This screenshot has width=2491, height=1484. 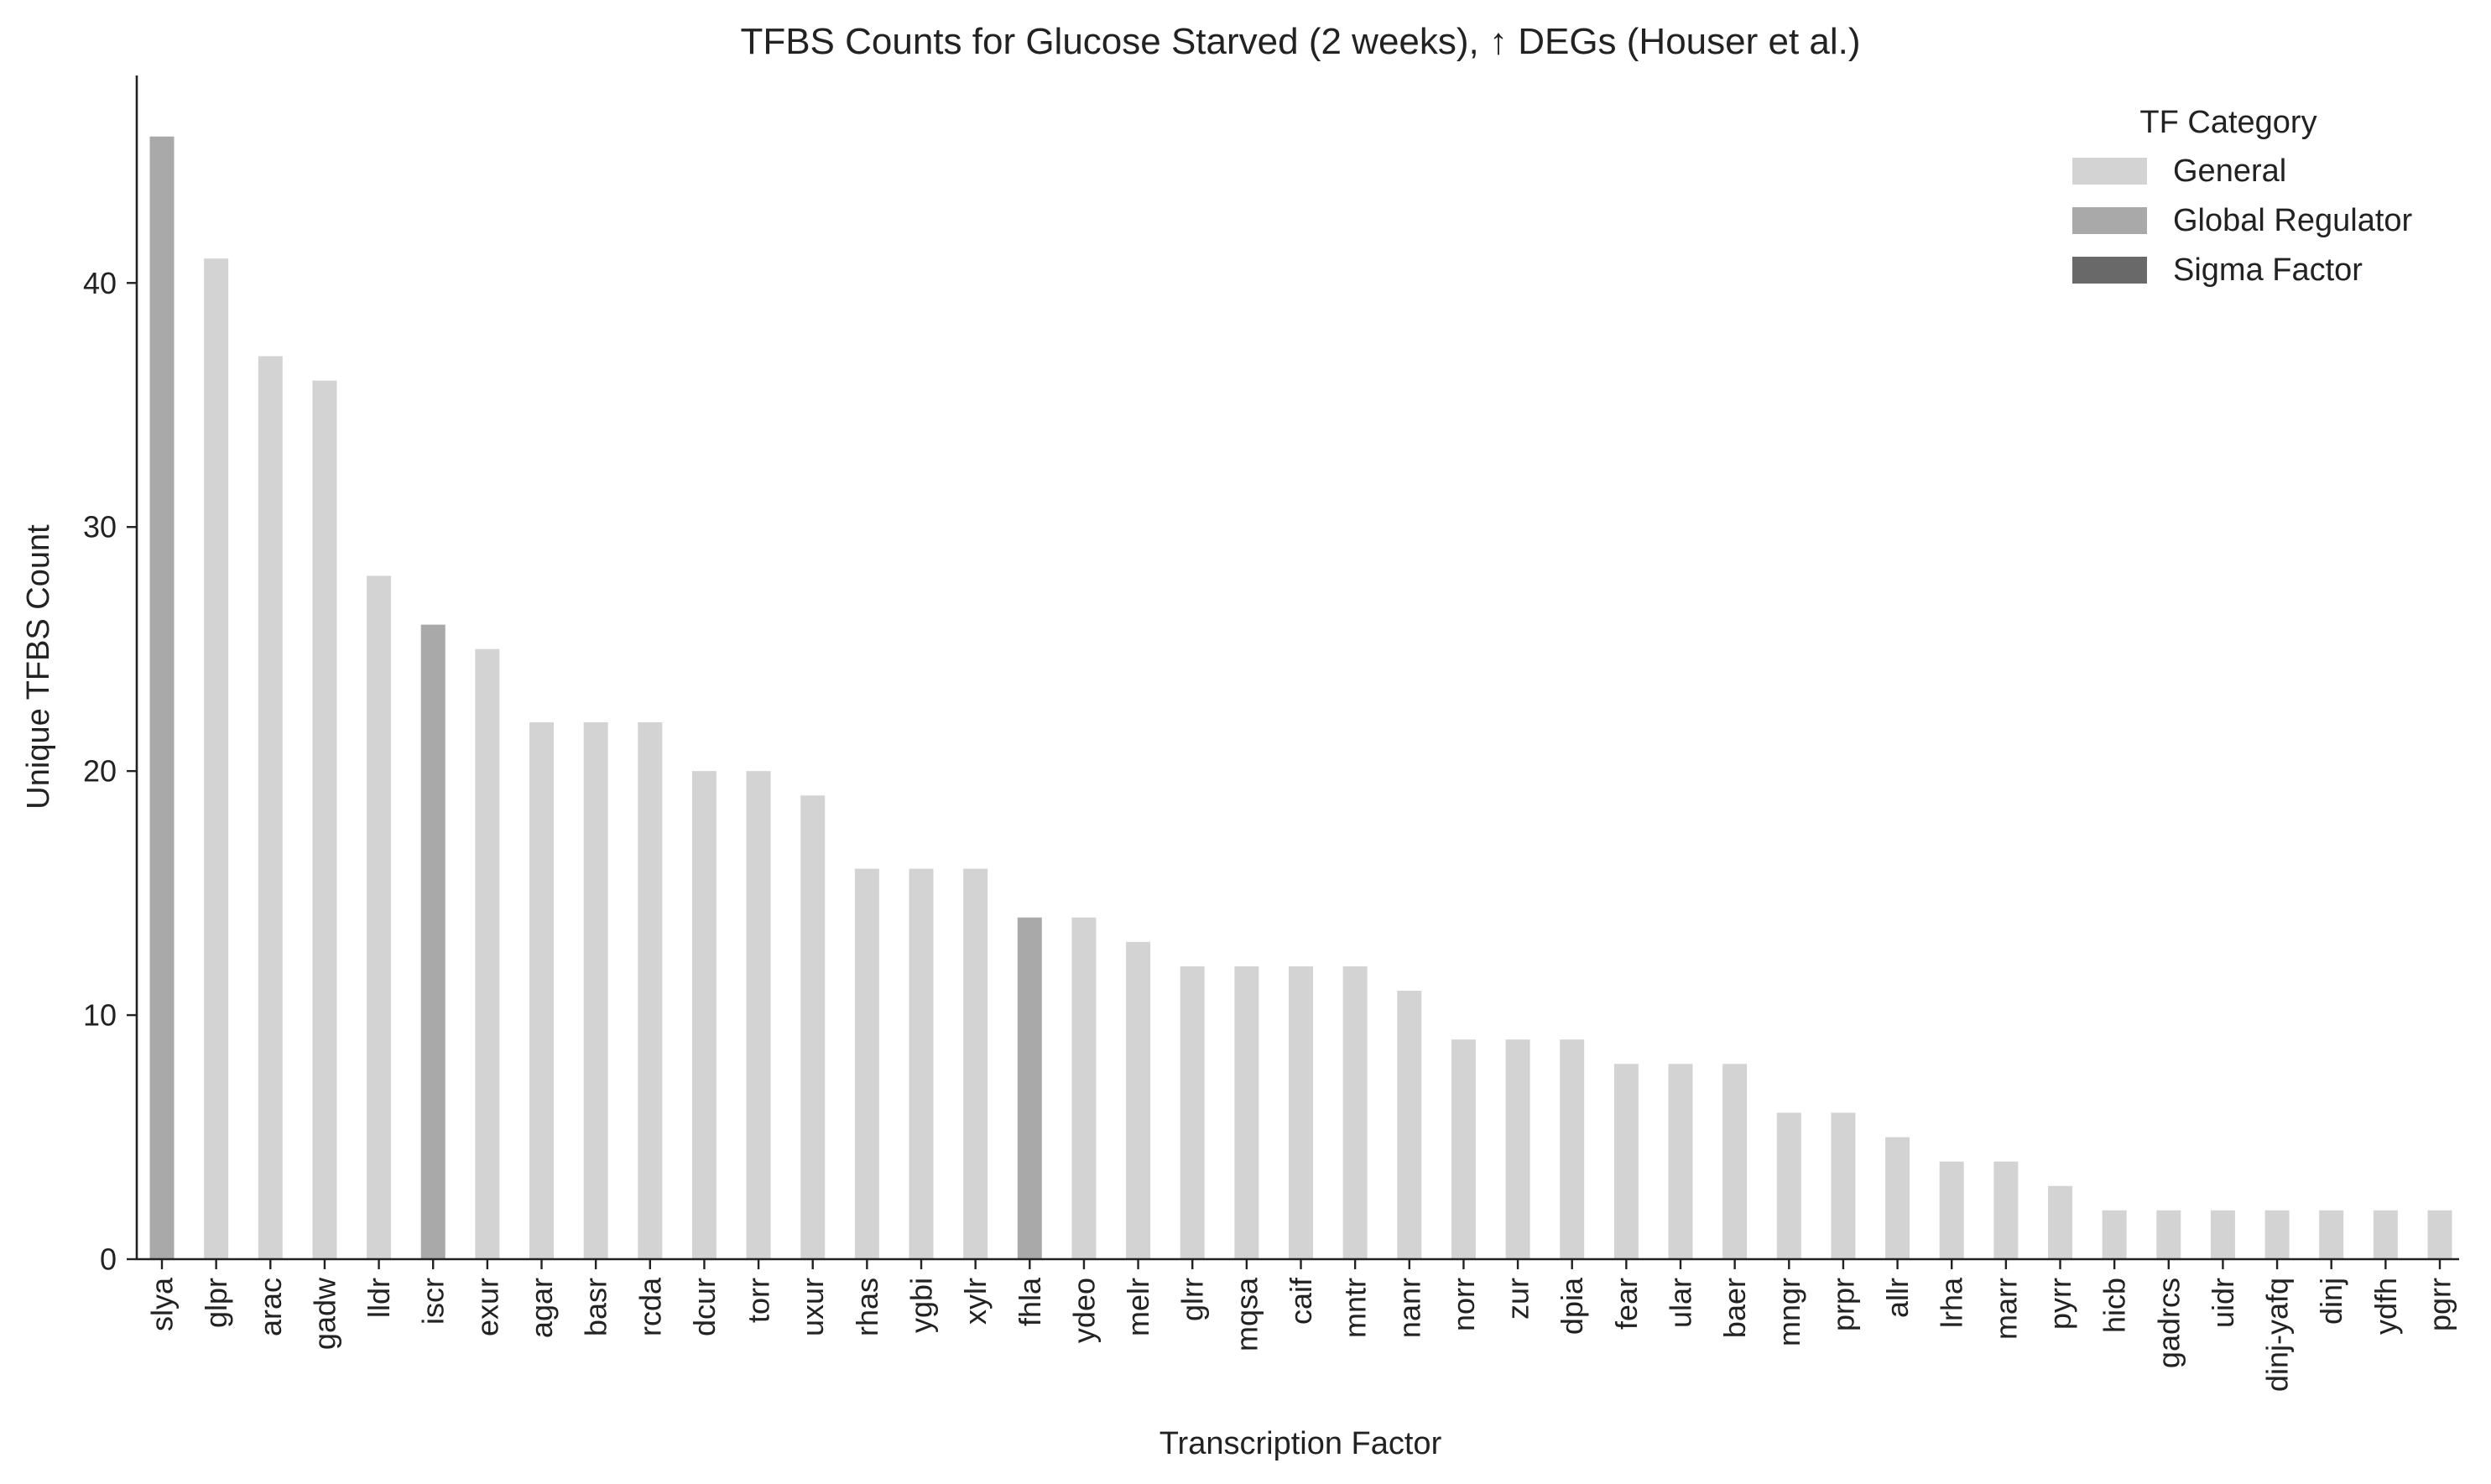 I want to click on bar-uxur, so click(x=813, y=1027).